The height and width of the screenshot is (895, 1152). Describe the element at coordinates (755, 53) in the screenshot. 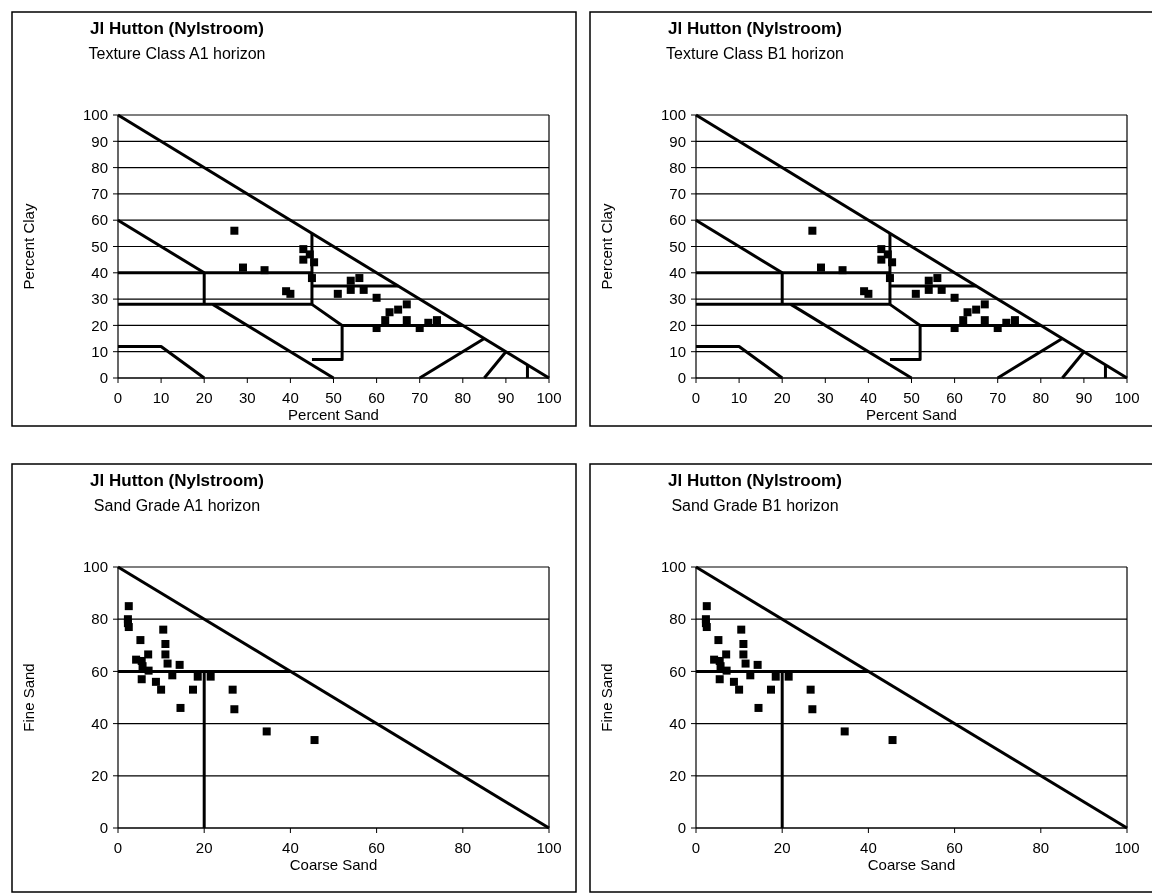

I see `chart-subtitle: Texture Class B1 horizon` at that location.